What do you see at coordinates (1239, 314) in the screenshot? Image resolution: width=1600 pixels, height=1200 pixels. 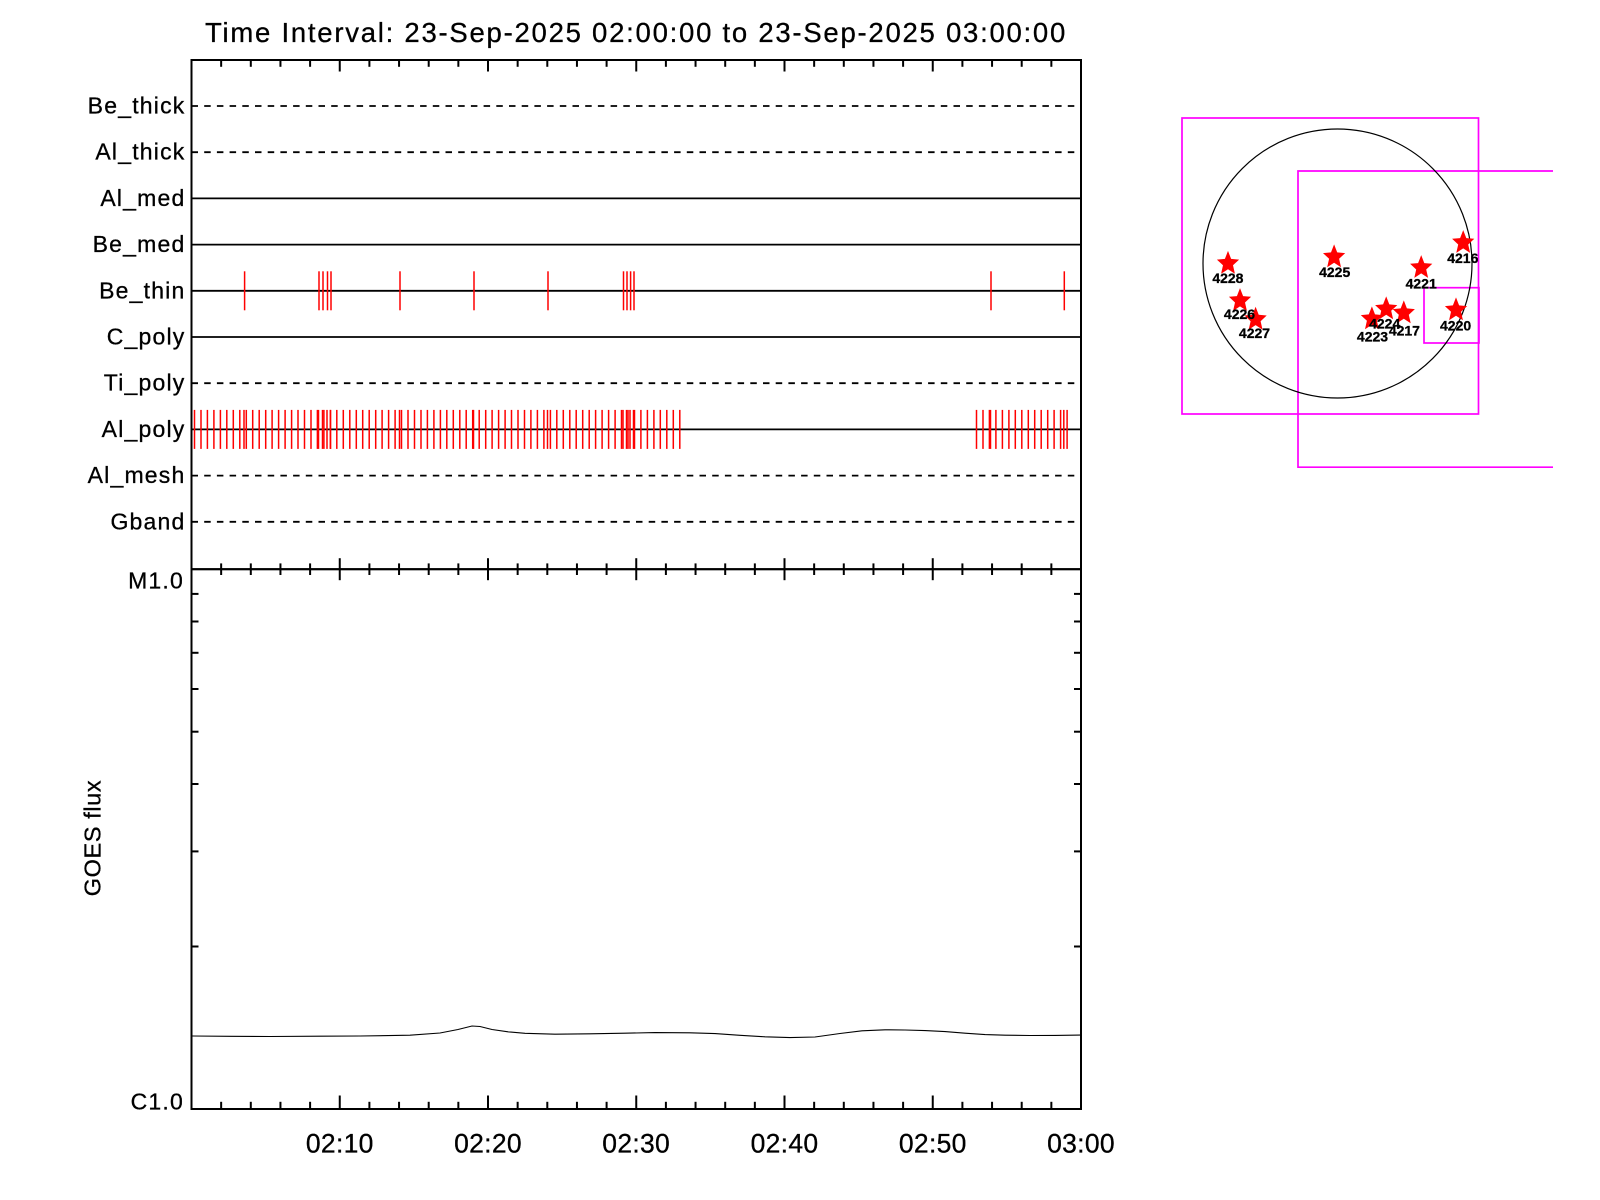 I see `svg-text: 4226` at bounding box center [1239, 314].